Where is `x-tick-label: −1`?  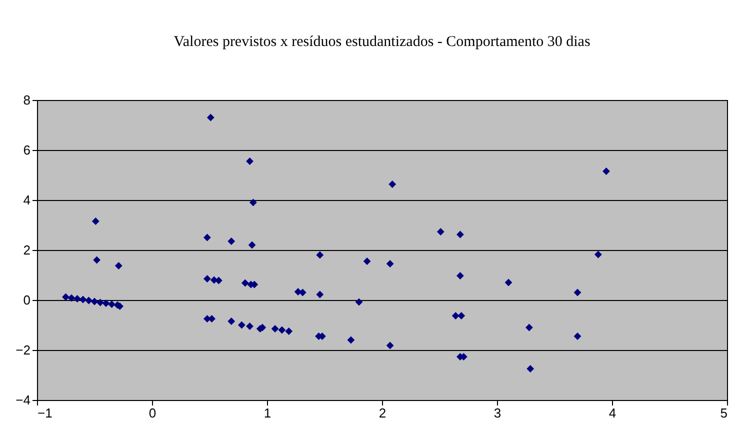
x-tick-label: −1 is located at coordinates (45, 413).